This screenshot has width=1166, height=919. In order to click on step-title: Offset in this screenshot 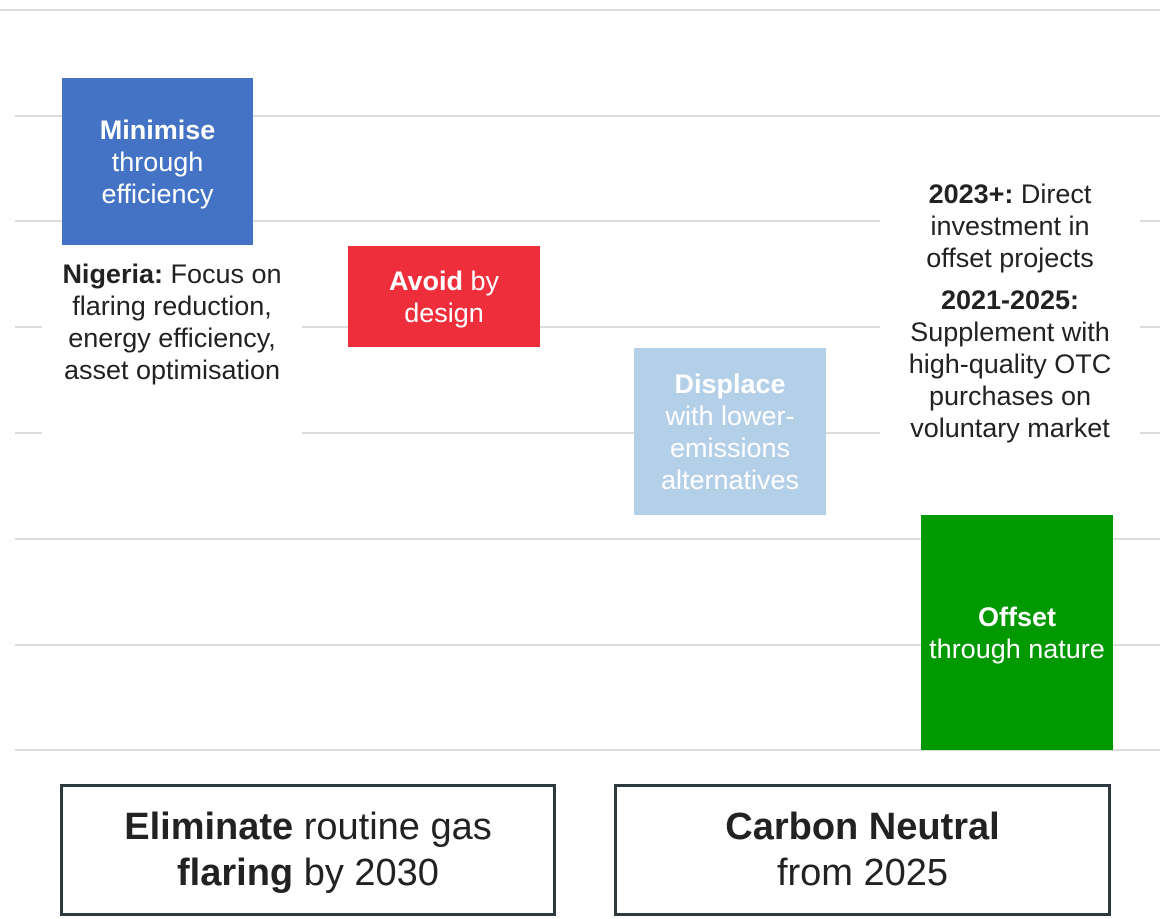, I will do `click(1016, 616)`.